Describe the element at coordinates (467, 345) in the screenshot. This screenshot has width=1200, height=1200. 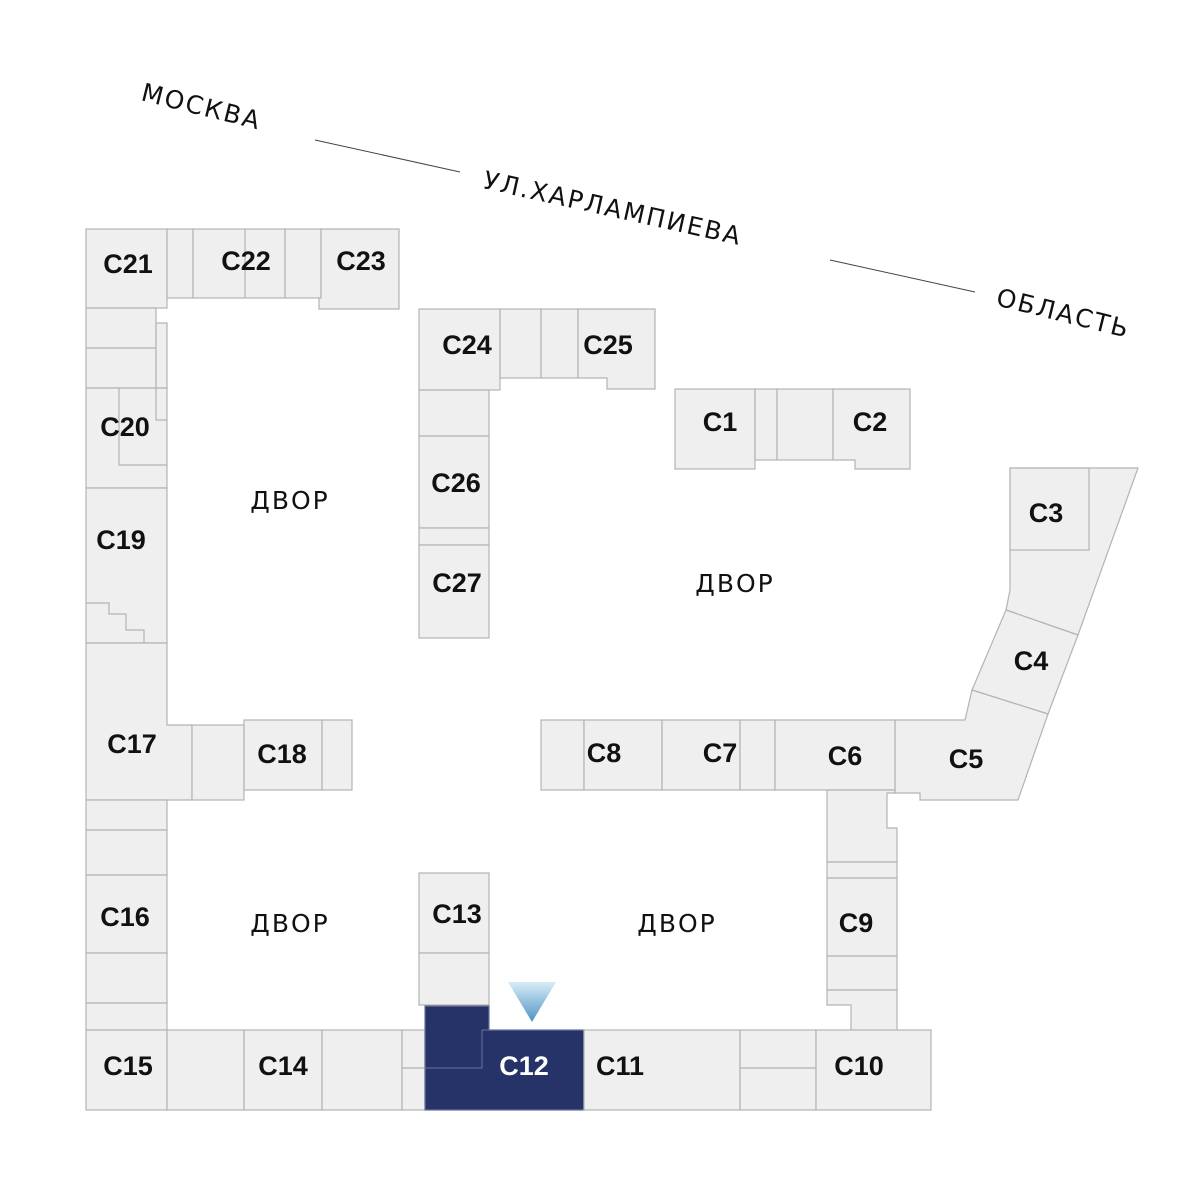
I see `unit-label-c24: С24` at that location.